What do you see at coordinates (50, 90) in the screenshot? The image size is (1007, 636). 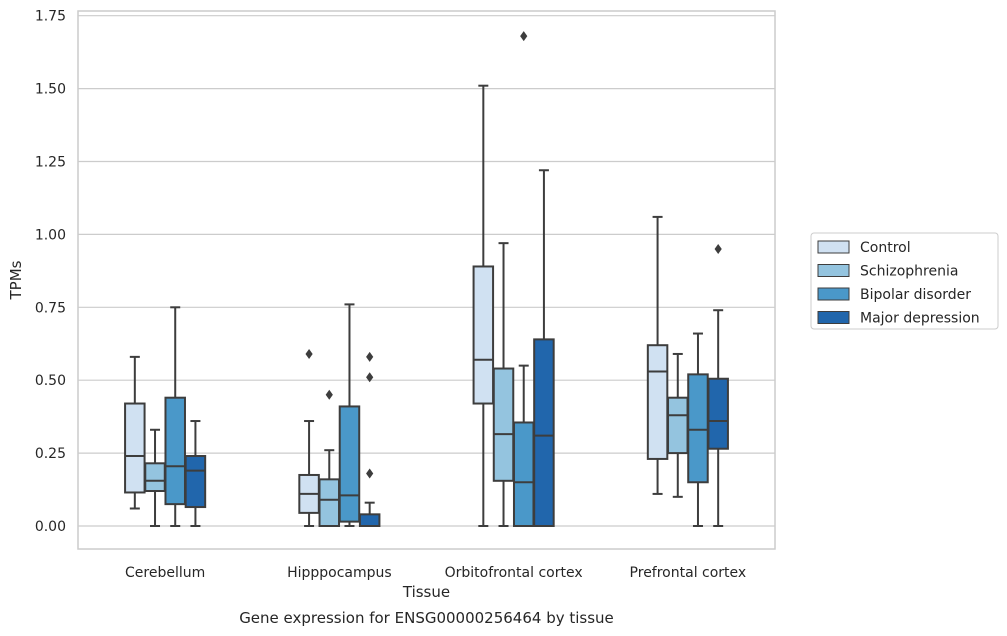 I see `y-tick-label: 1.50` at bounding box center [50, 90].